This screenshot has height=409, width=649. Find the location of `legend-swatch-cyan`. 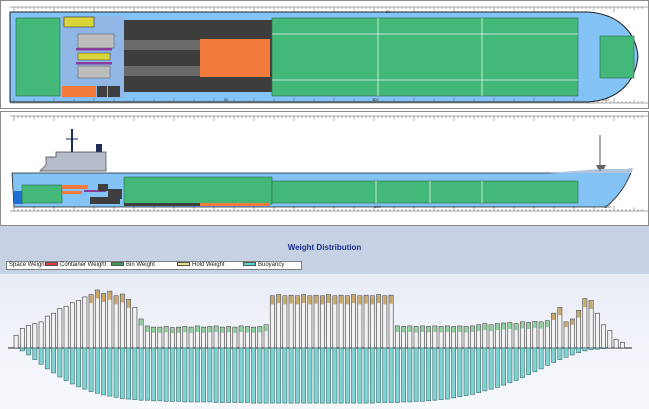

legend-swatch-cyan is located at coordinates (249, 264).